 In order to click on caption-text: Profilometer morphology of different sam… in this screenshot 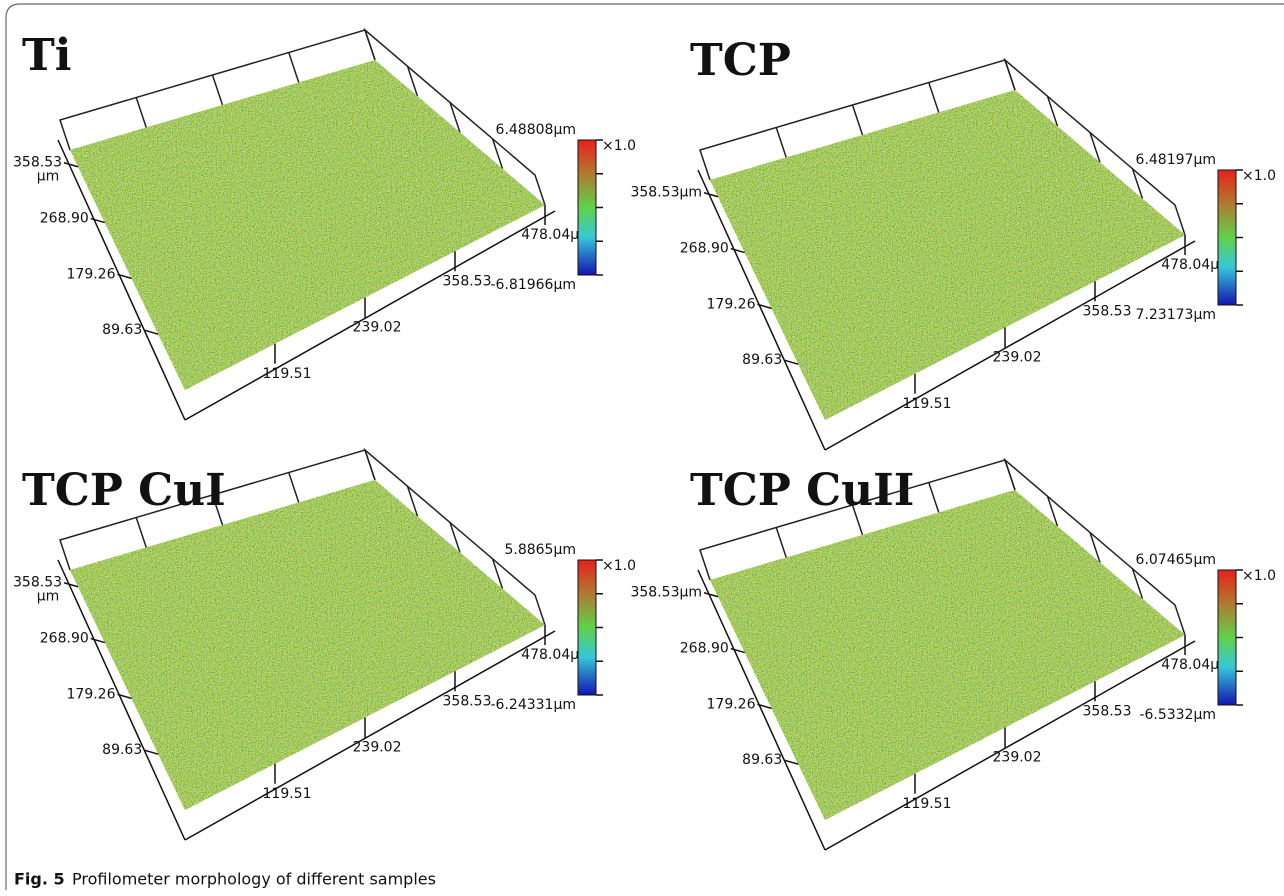, I will do `click(254, 879)`.